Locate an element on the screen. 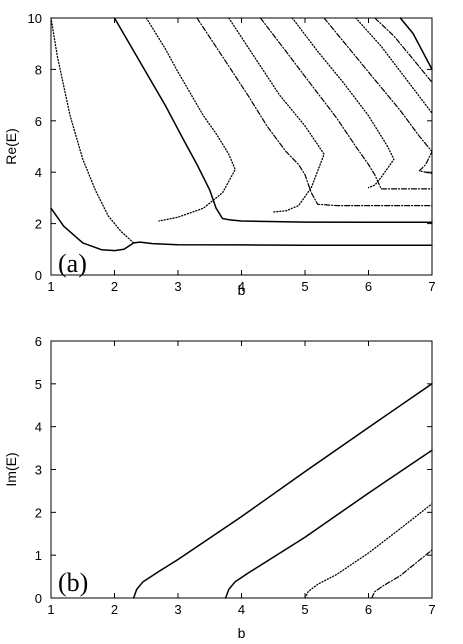 Image resolution: width=463 pixels, height=644 pixels. y-tick-label: 10 is located at coordinates (35, 18).